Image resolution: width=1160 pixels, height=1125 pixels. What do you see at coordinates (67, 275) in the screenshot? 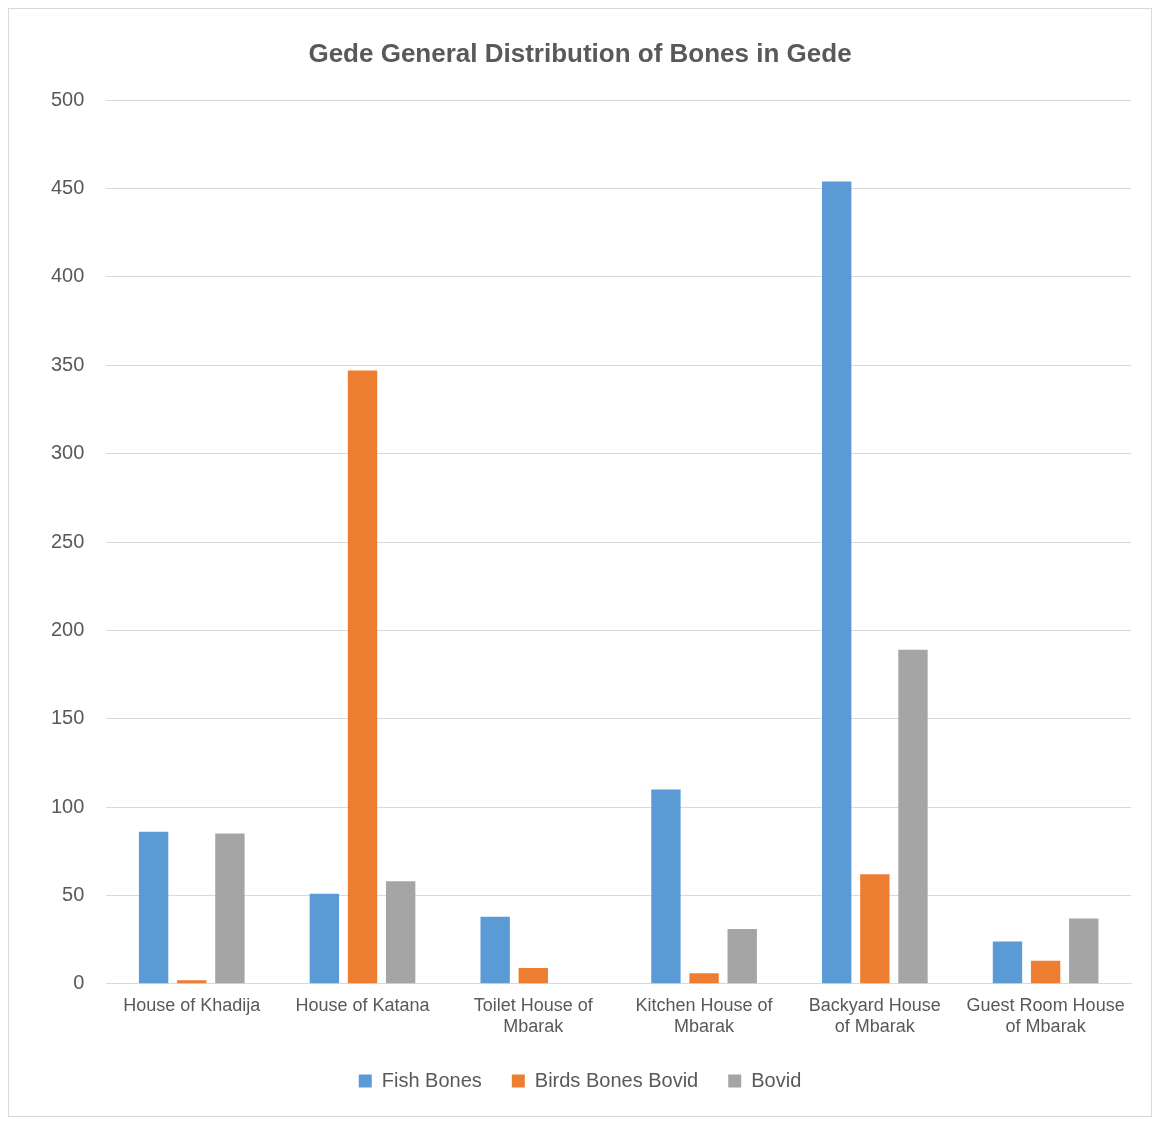
I see `y-tick-label: 400` at bounding box center [67, 275].